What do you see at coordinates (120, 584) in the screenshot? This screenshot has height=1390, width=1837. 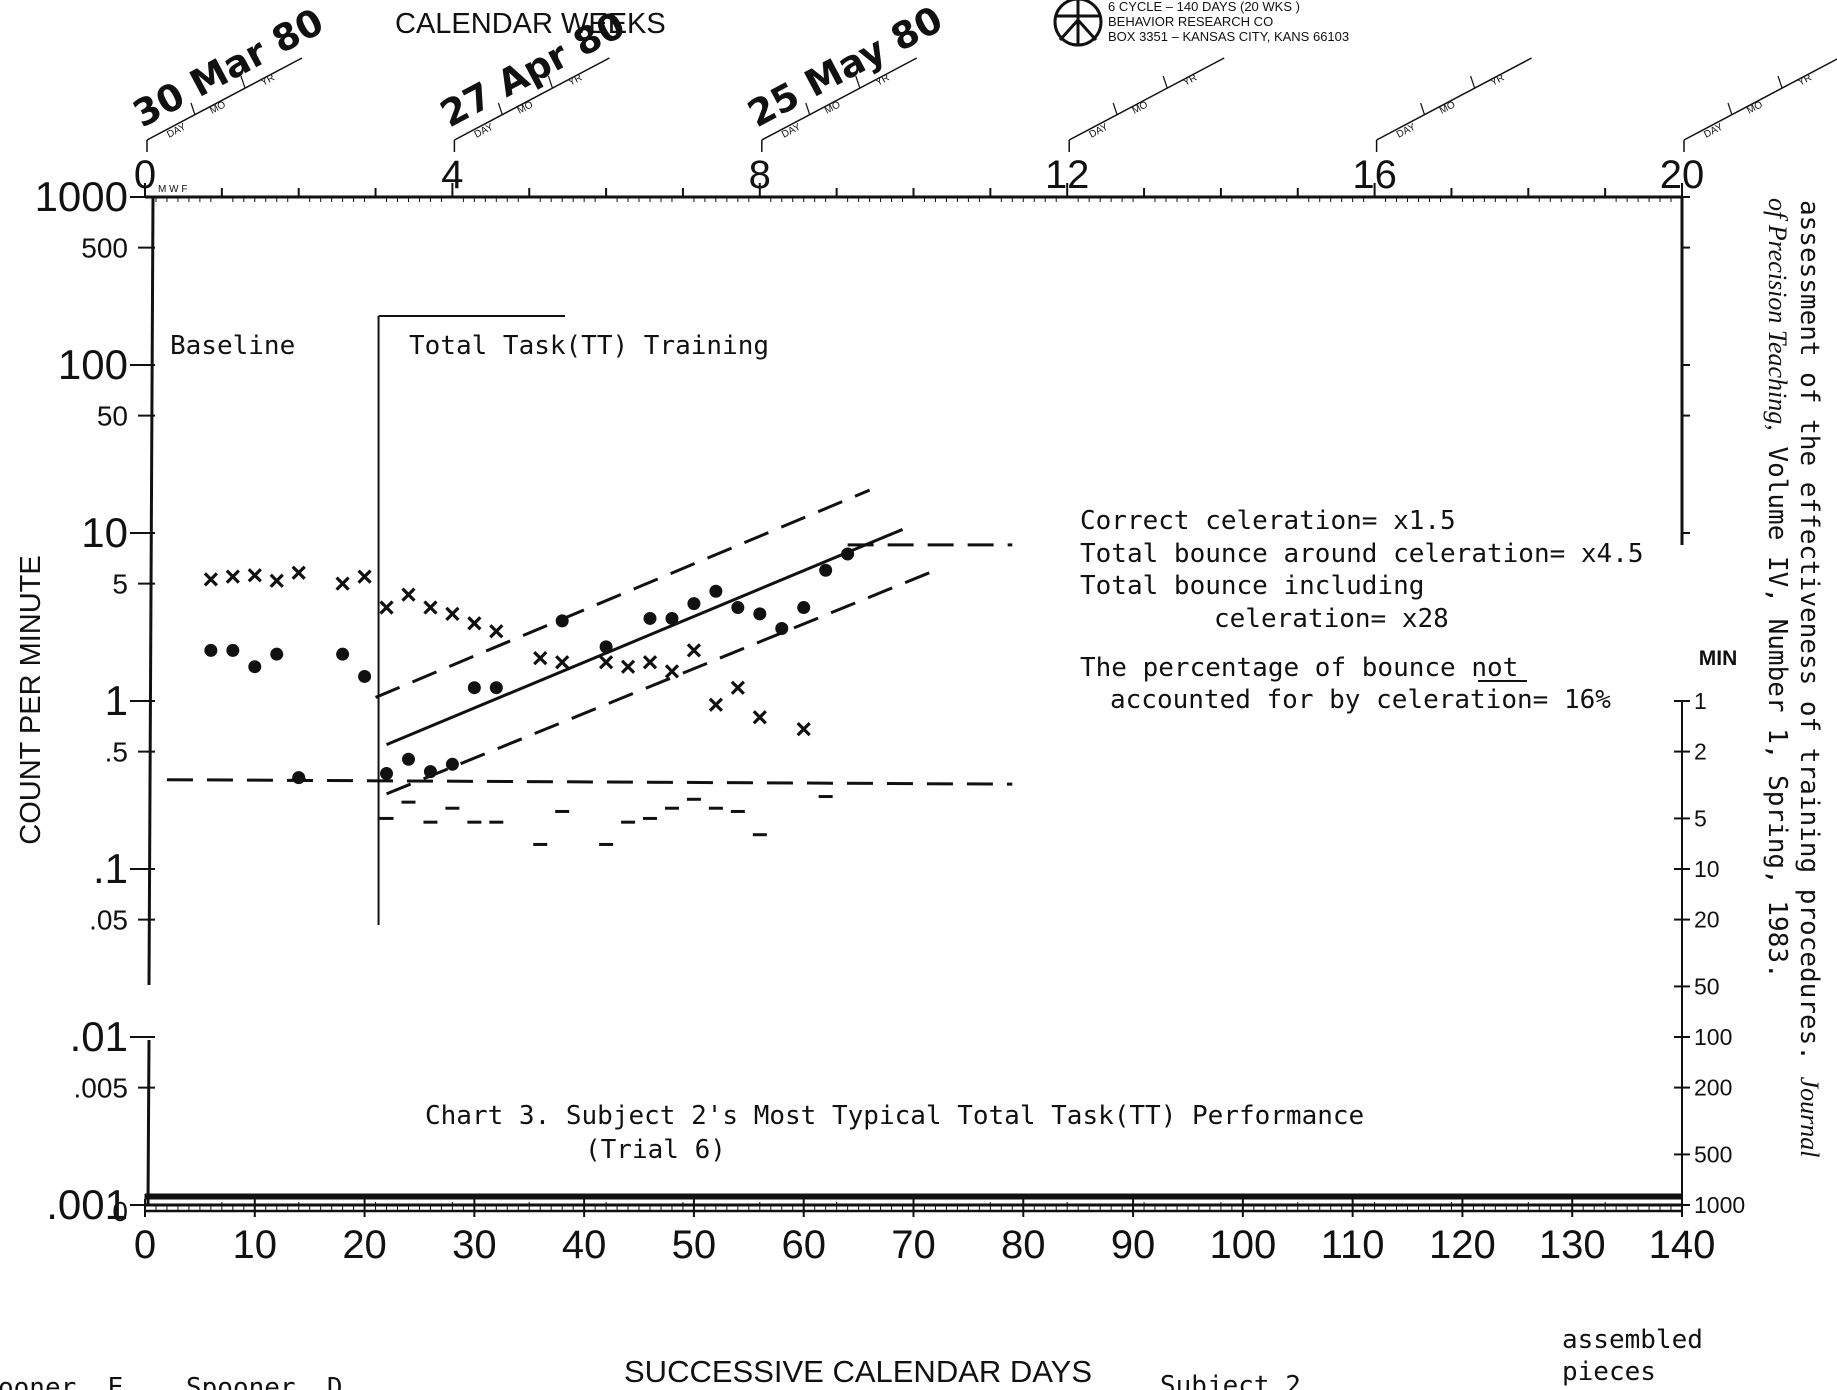 I see `y-tick-label: 5` at bounding box center [120, 584].